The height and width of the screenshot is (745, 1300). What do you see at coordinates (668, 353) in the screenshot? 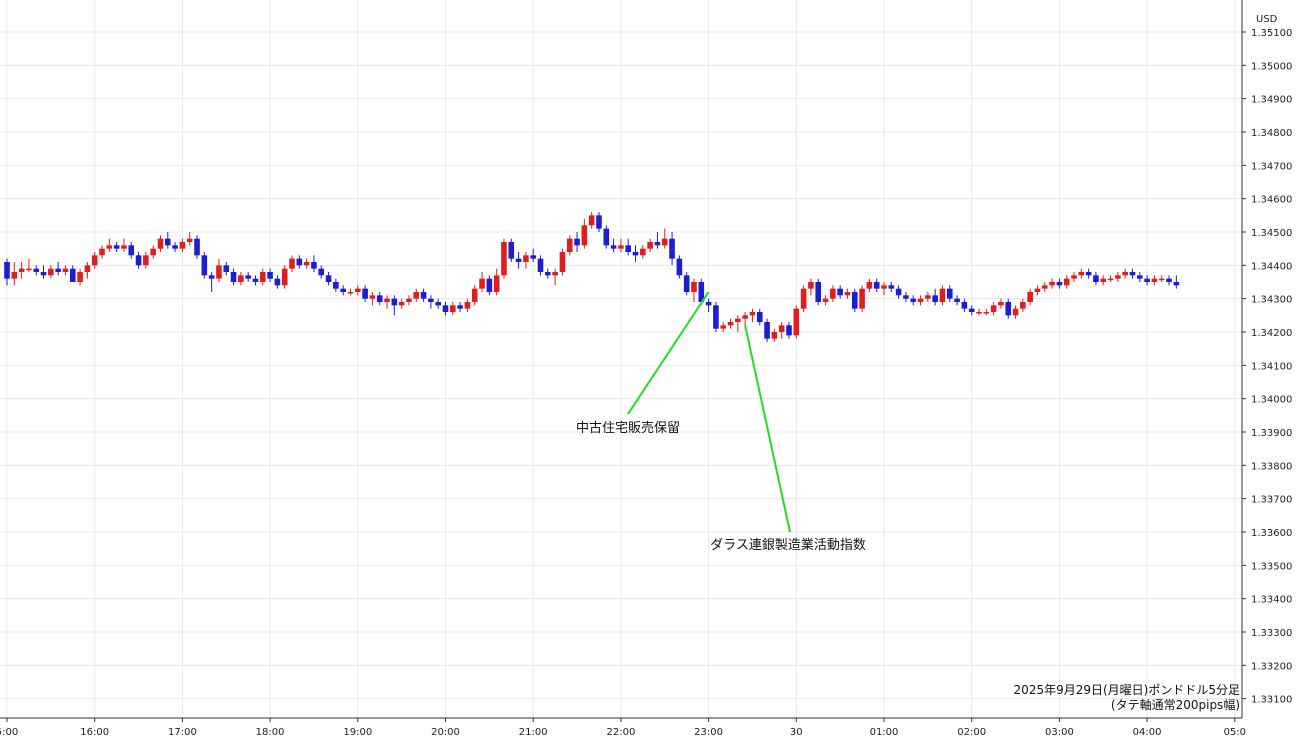
I see `annotation-leader-line` at bounding box center [668, 353].